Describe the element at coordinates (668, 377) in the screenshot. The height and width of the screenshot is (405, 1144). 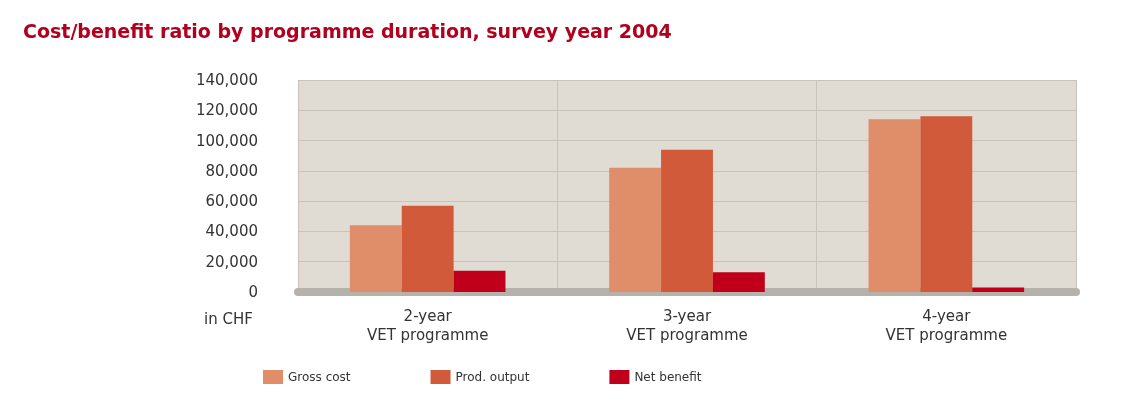
I see `legend-label: Net benefit` at that location.